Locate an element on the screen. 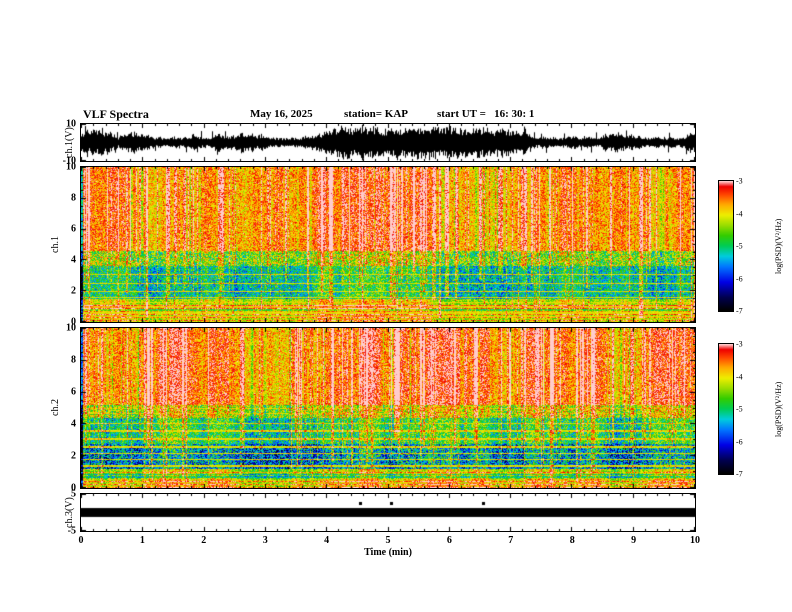 The height and width of the screenshot is (612, 792). figure-title: VLF Spectra is located at coordinates (116, 114).